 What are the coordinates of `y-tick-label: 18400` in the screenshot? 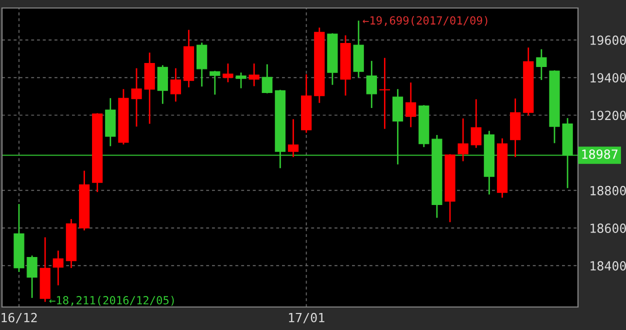 It's located at (608, 266).